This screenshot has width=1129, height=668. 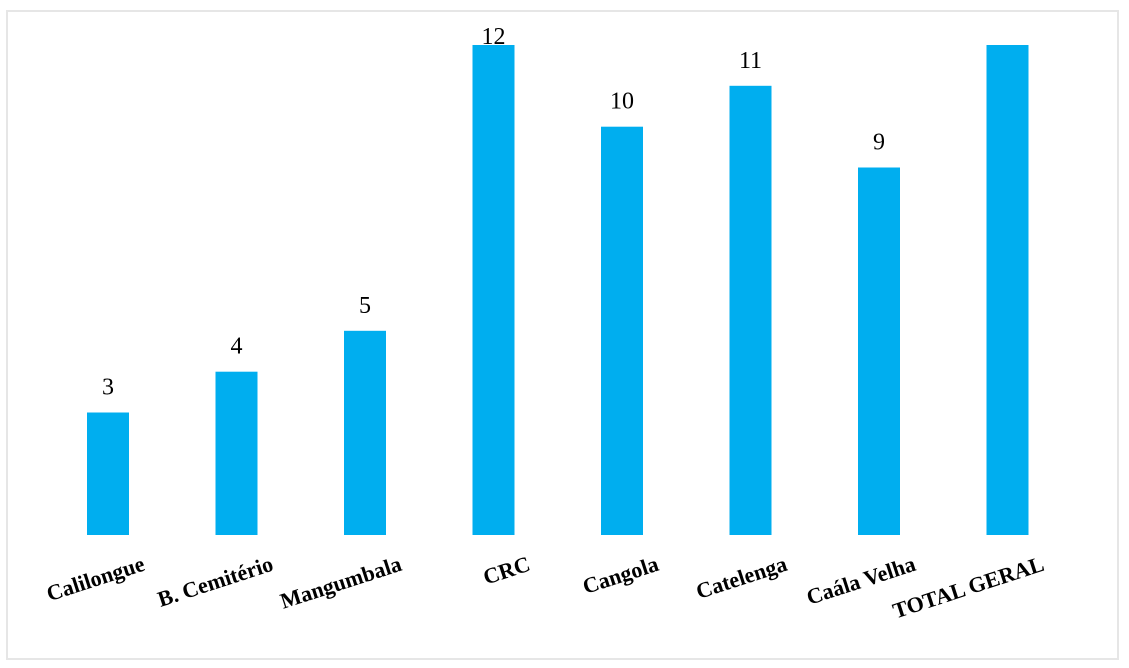 What do you see at coordinates (879, 351) in the screenshot?
I see `bar-caala-velha` at bounding box center [879, 351].